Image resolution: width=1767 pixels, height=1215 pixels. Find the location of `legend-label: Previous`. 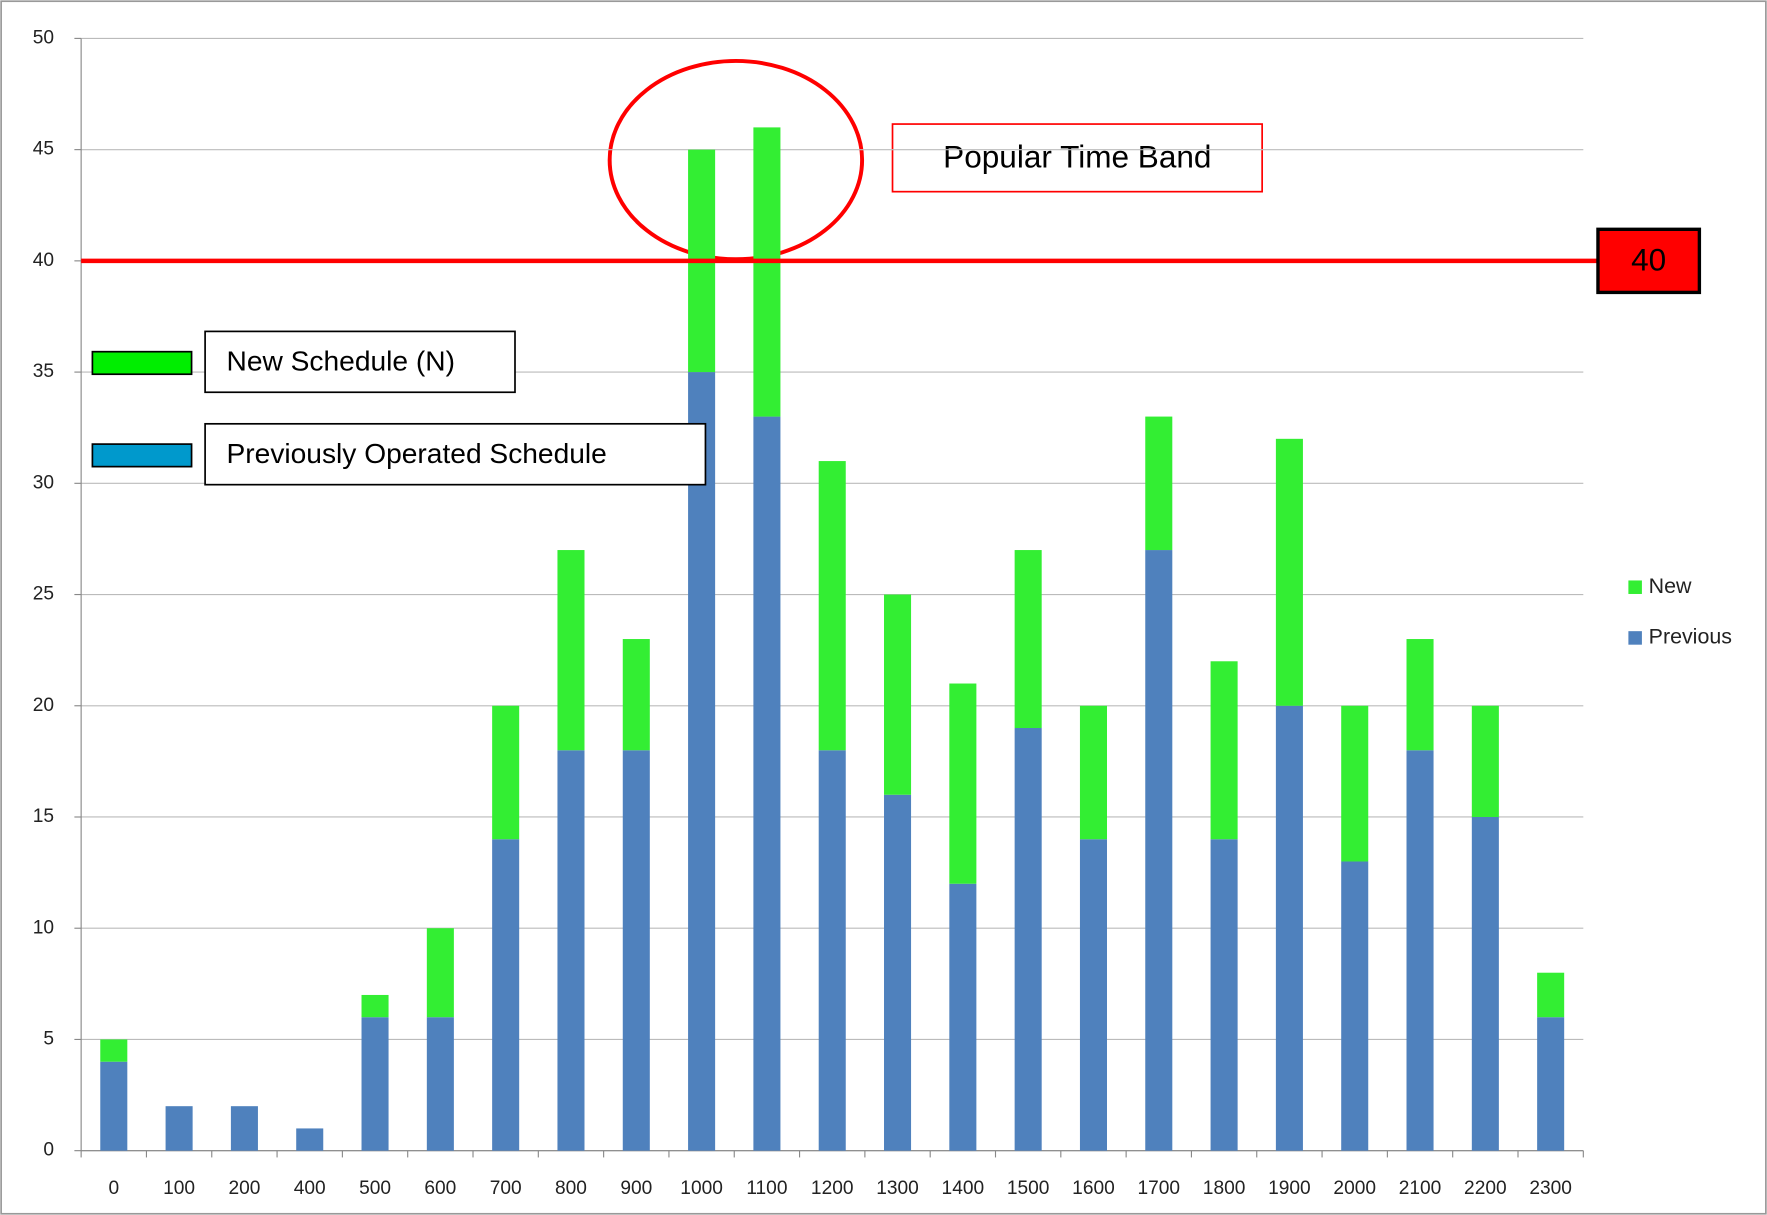

legend-label: Previous is located at coordinates (1690, 637).